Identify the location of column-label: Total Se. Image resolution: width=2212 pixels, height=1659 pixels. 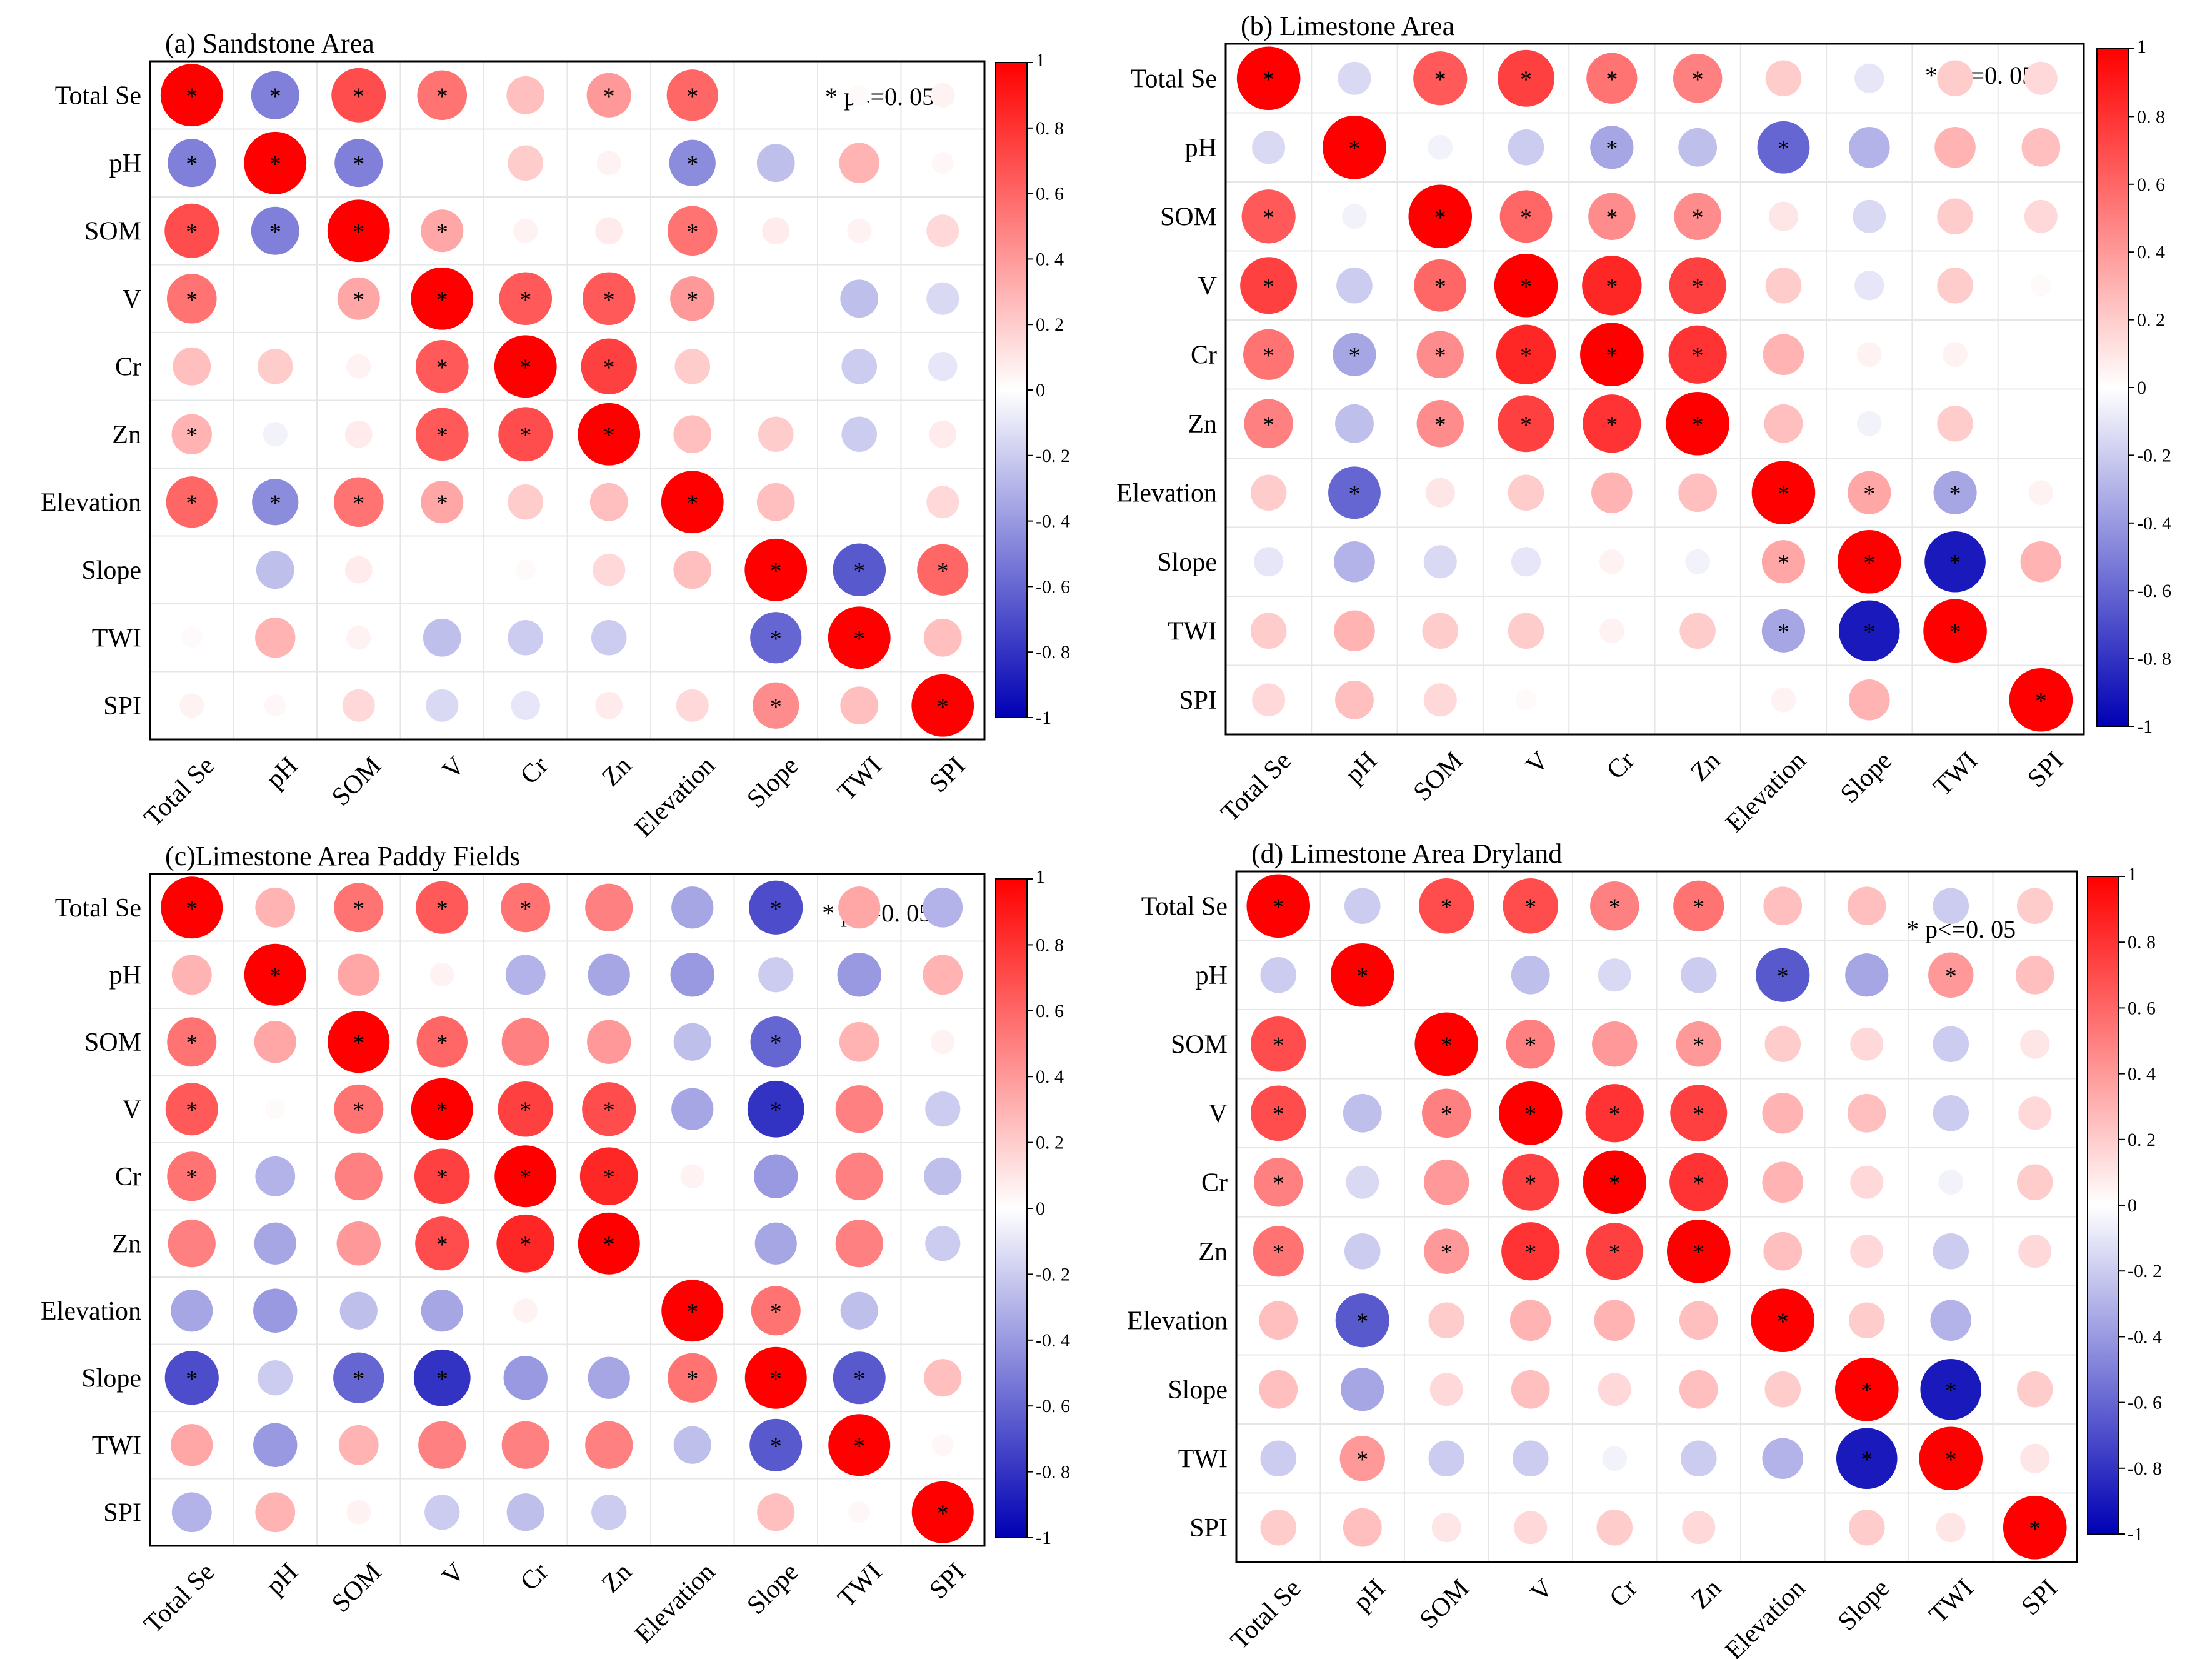
(179, 1598).